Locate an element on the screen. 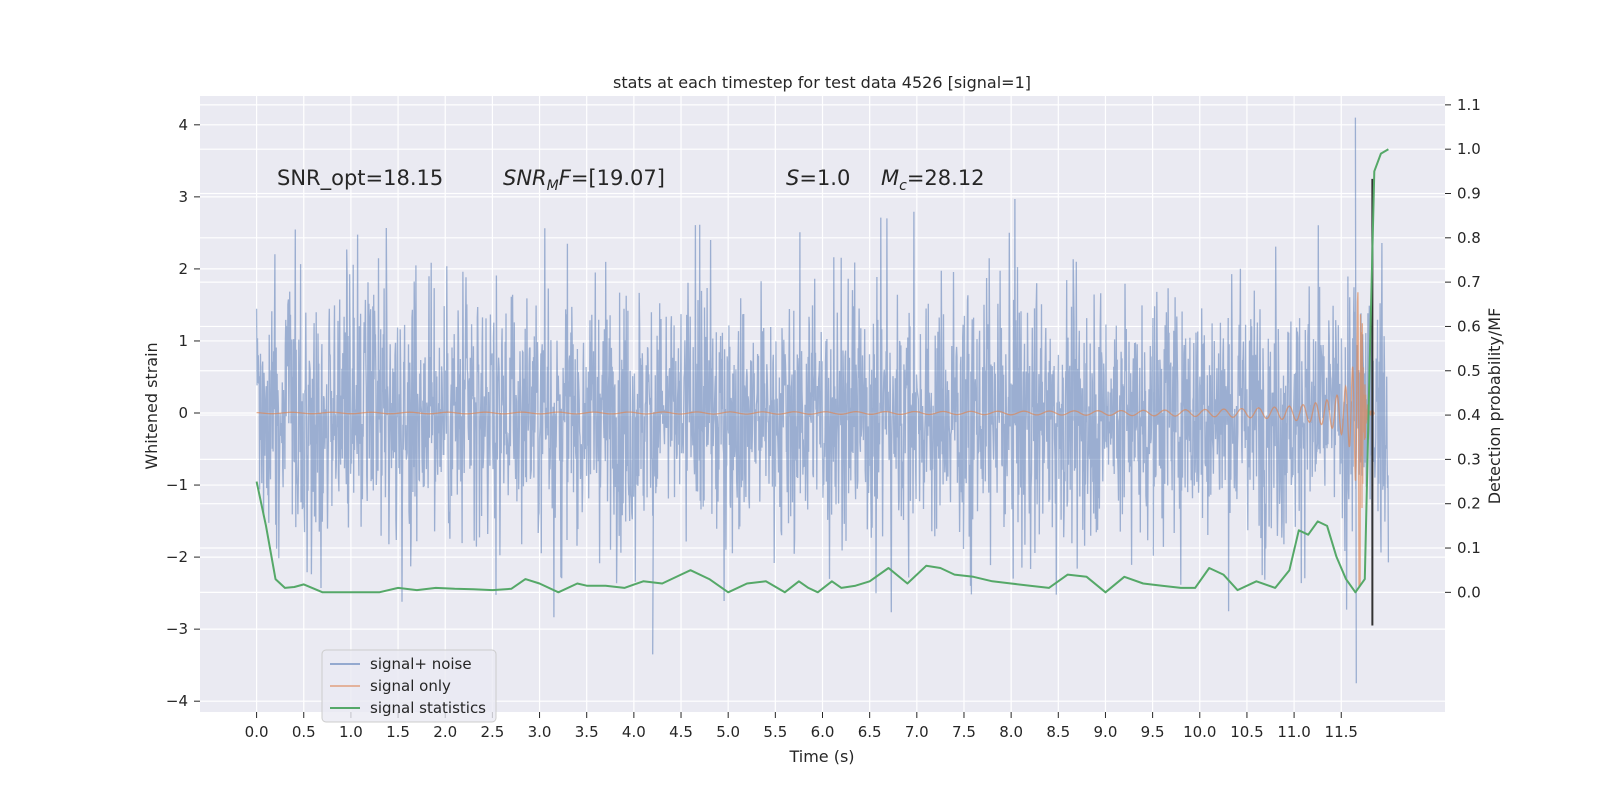 The image size is (1600, 800). annotation-mc-label: M is located at coordinates (890, 178).